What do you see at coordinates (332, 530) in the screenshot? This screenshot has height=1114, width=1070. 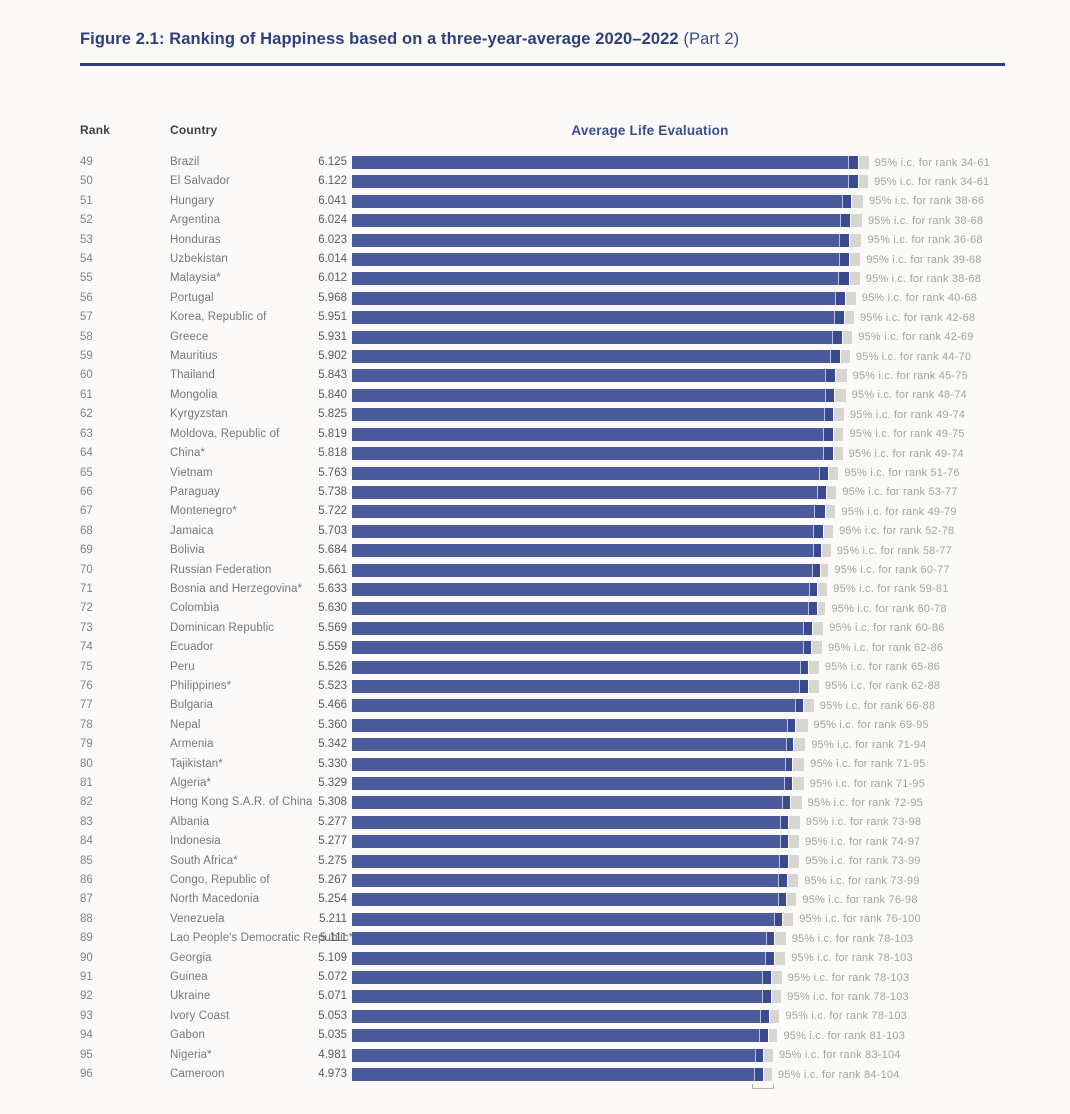 I see `row-value: 5.703` at bounding box center [332, 530].